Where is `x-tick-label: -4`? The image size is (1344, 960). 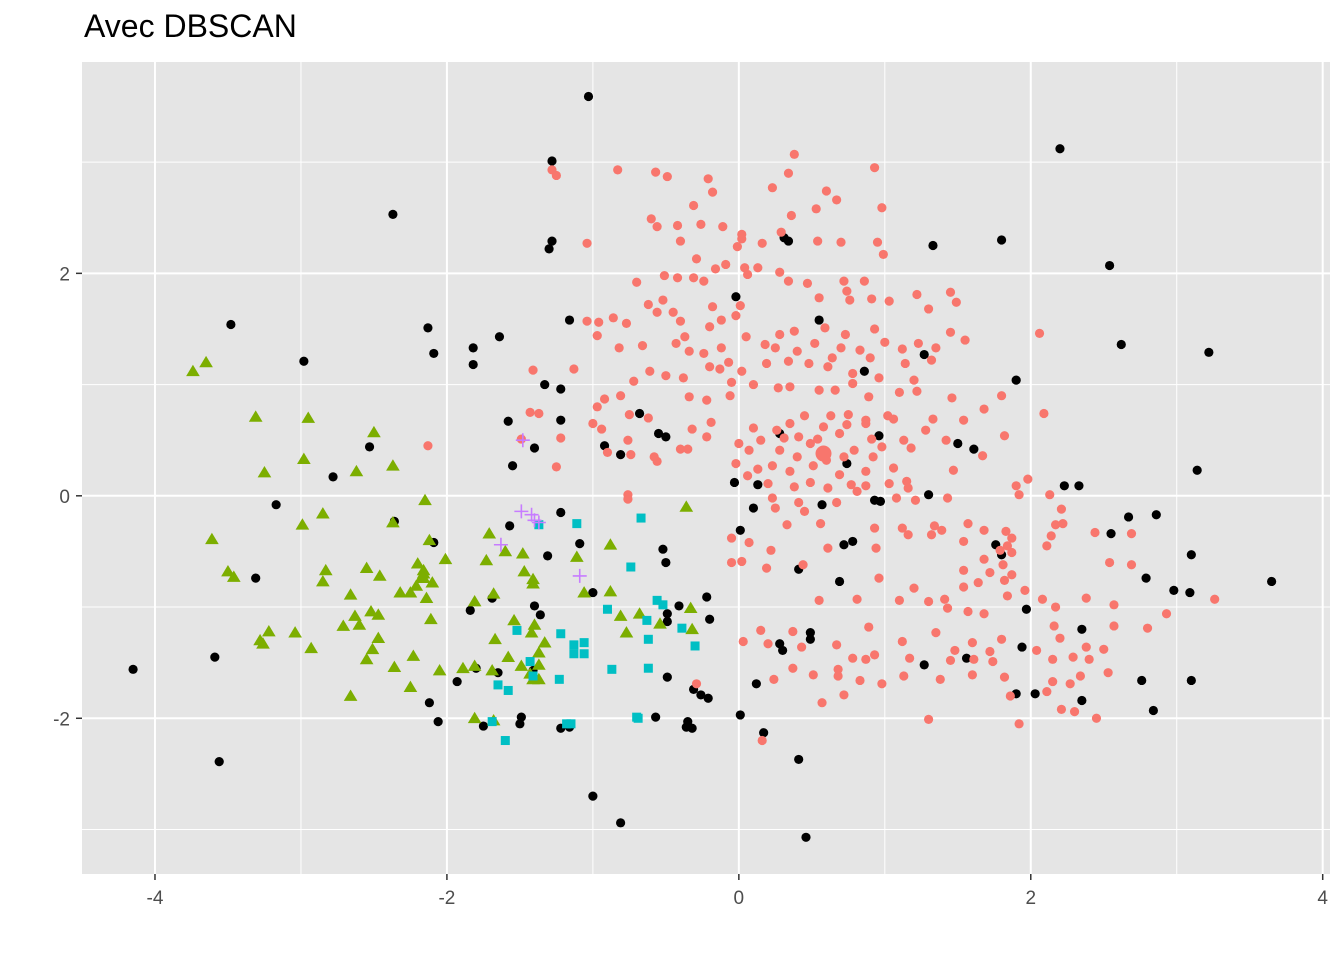 x-tick-label: -4 is located at coordinates (155, 898).